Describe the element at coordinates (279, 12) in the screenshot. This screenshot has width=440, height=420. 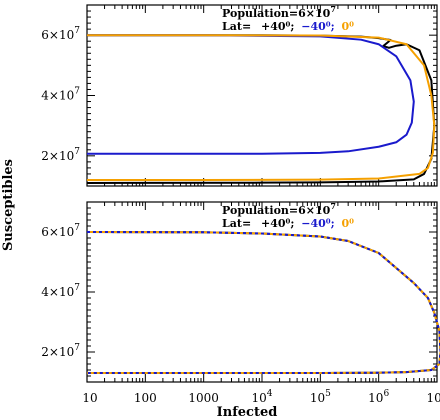
I see `top-population-text: Population=6×107` at that location.